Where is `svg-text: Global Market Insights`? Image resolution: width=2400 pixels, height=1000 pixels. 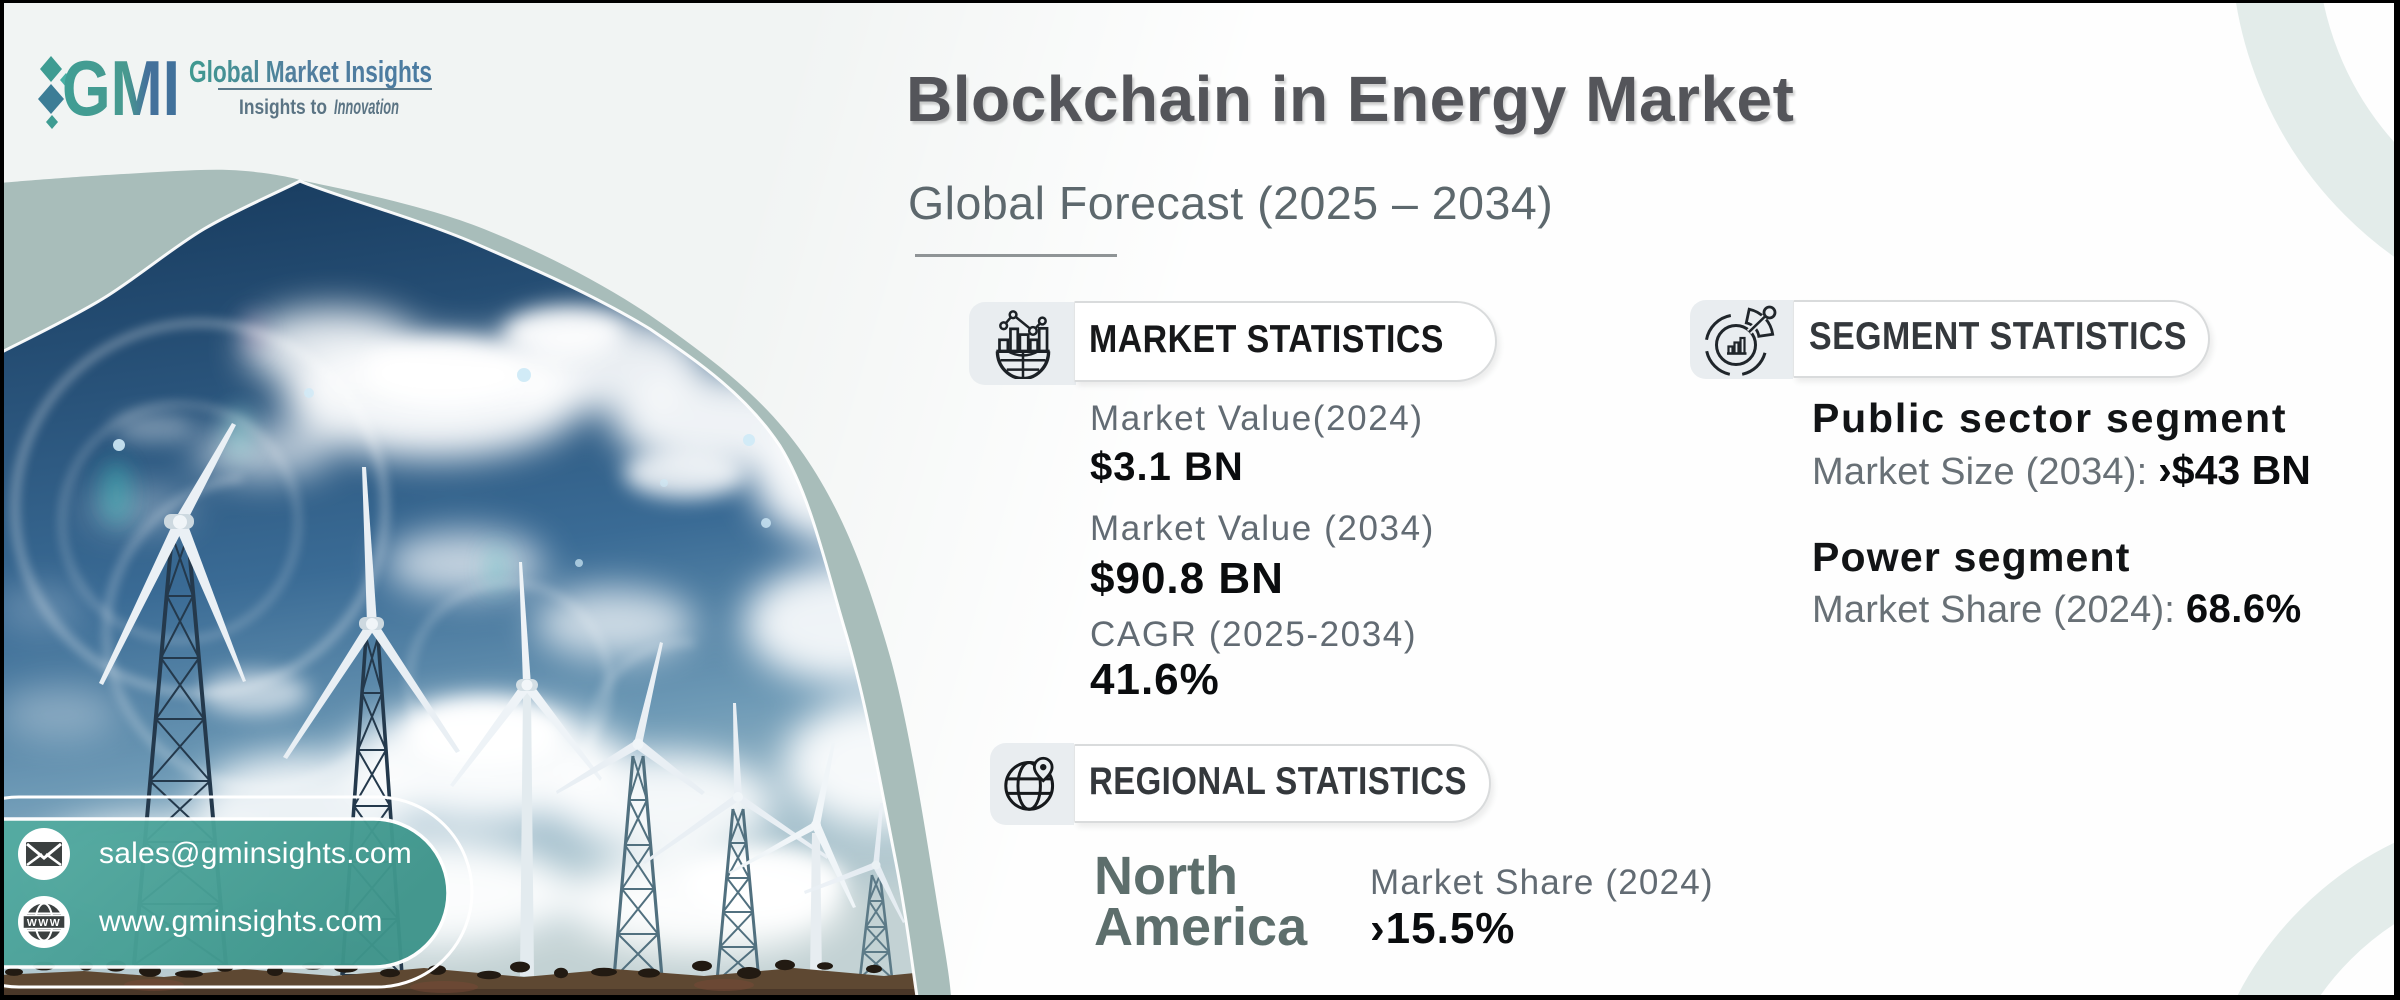 svg-text: Global Market Insights is located at coordinates (310, 71).